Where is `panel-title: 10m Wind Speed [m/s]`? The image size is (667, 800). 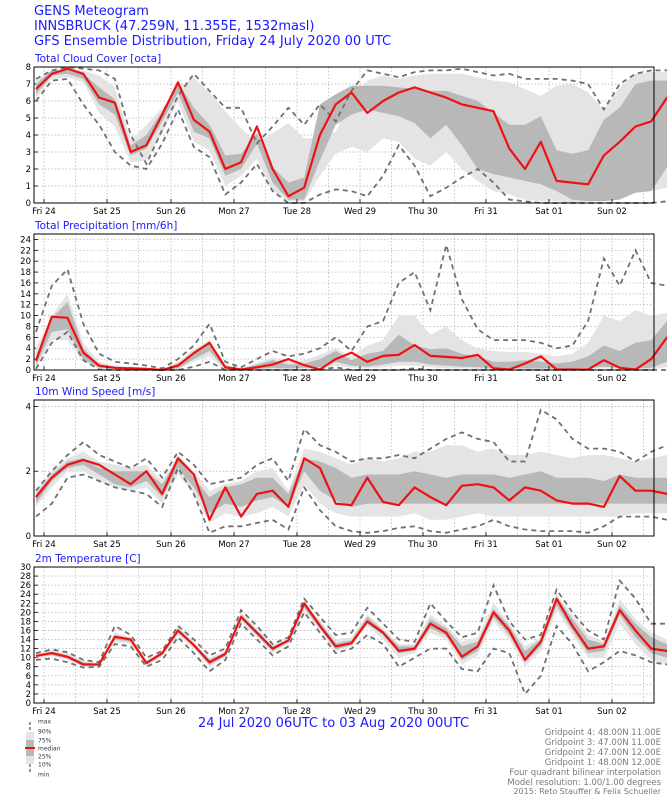 panel-title: 10m Wind Speed [m/s] is located at coordinates (95, 392).